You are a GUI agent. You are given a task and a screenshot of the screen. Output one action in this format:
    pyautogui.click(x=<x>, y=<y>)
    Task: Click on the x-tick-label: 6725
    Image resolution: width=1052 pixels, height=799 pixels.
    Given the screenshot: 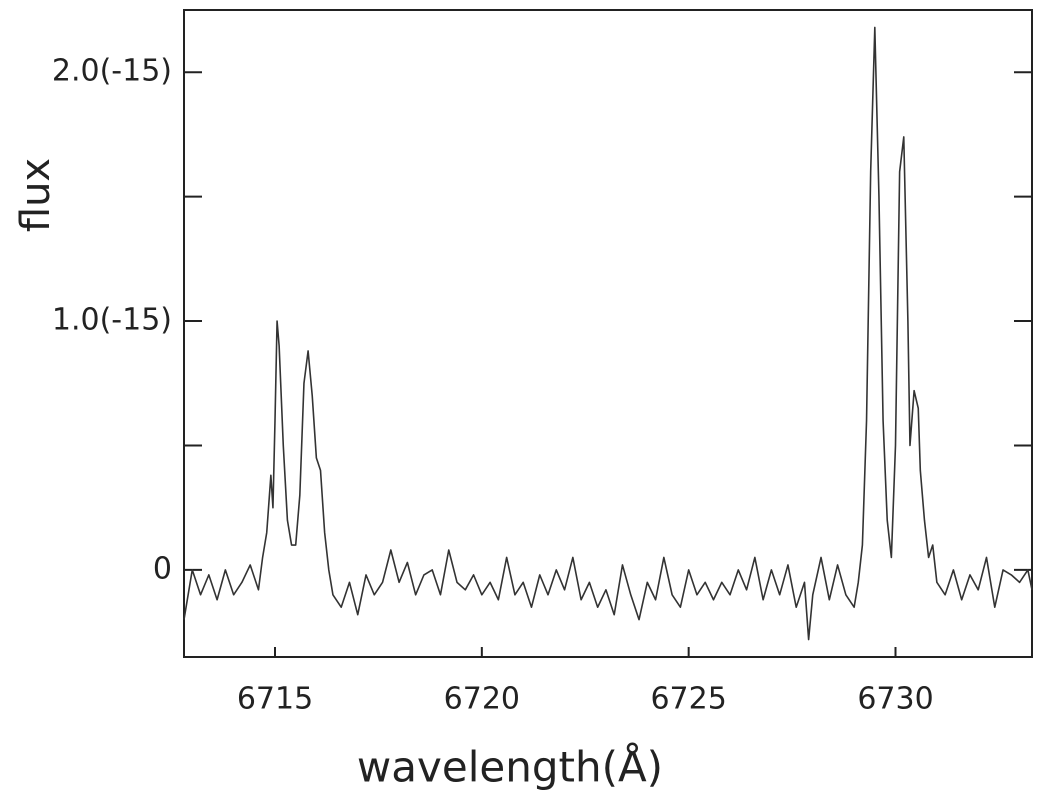 What is the action you would take?
    pyautogui.click(x=688, y=699)
    